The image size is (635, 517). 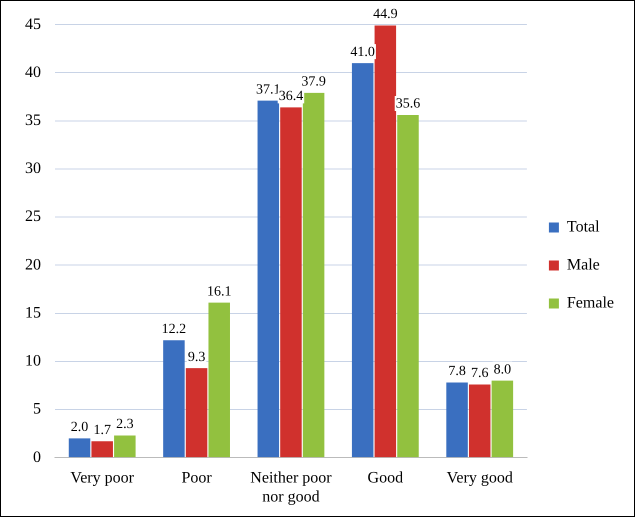 What do you see at coordinates (33, 361) in the screenshot?
I see `y-tick-label: 10` at bounding box center [33, 361].